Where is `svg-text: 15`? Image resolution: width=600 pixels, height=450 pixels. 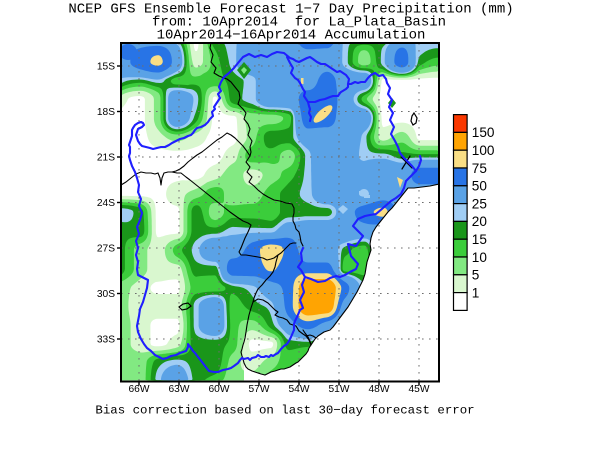 svg-text: 15 is located at coordinates (479, 239).